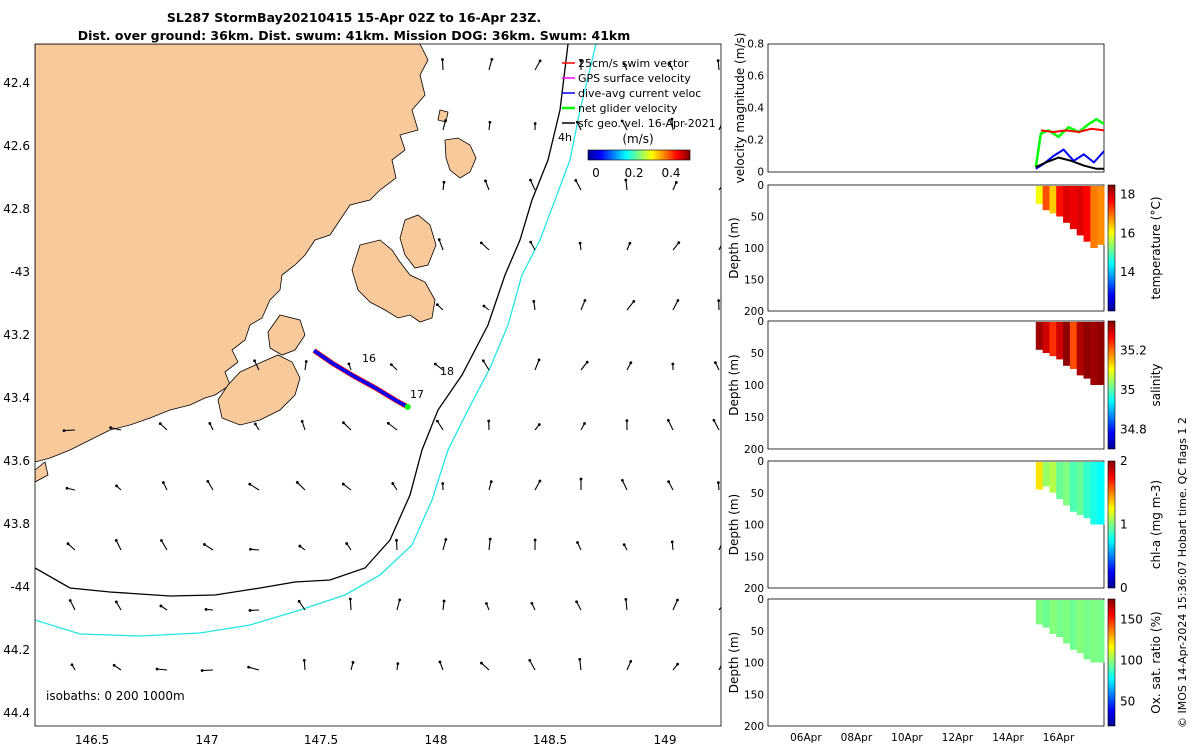  I want to click on scale-label-4h: 4h, so click(565, 137).